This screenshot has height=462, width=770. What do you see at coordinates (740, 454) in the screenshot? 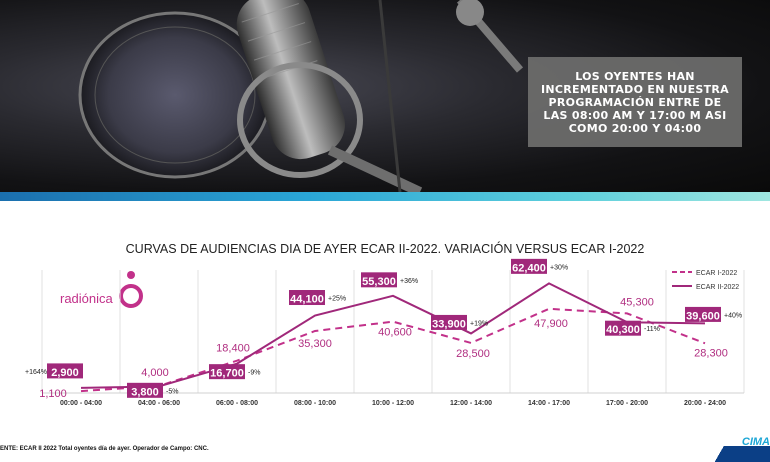
I see `corner-decoration` at bounding box center [740, 454].